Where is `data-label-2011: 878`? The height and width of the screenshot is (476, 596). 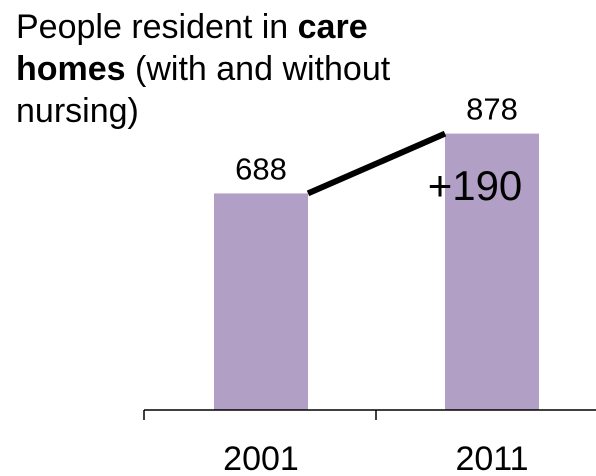
data-label-2011: 878 is located at coordinates (492, 109).